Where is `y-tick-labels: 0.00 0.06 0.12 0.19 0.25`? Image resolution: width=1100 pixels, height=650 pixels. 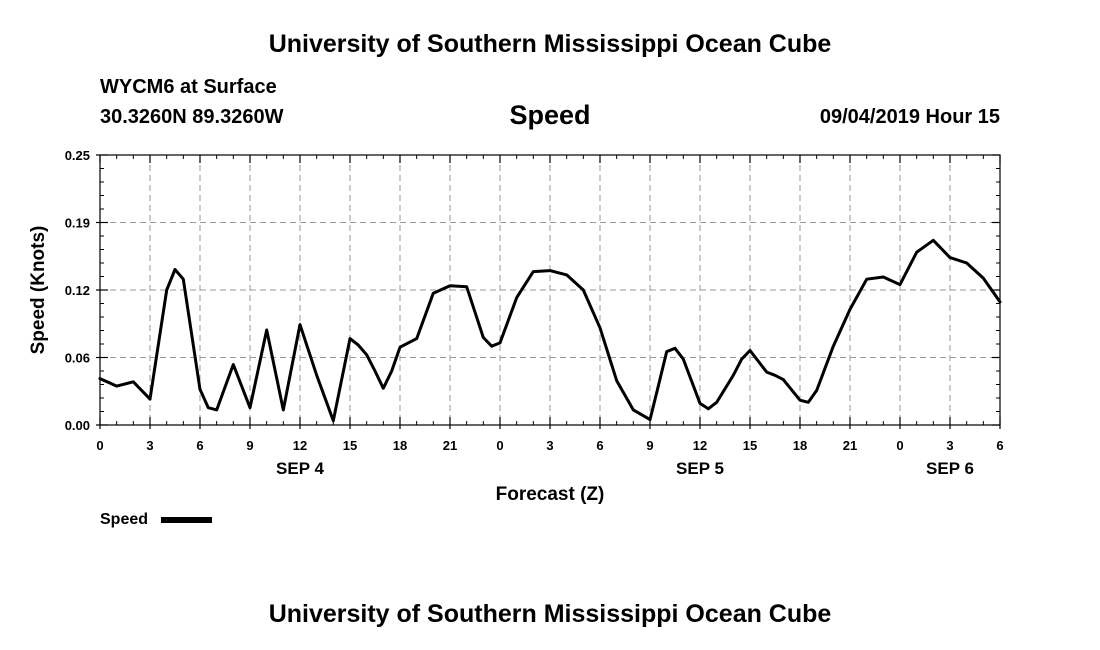 y-tick-labels: 0.00 0.06 0.12 0.19 0.25 is located at coordinates (77, 290).